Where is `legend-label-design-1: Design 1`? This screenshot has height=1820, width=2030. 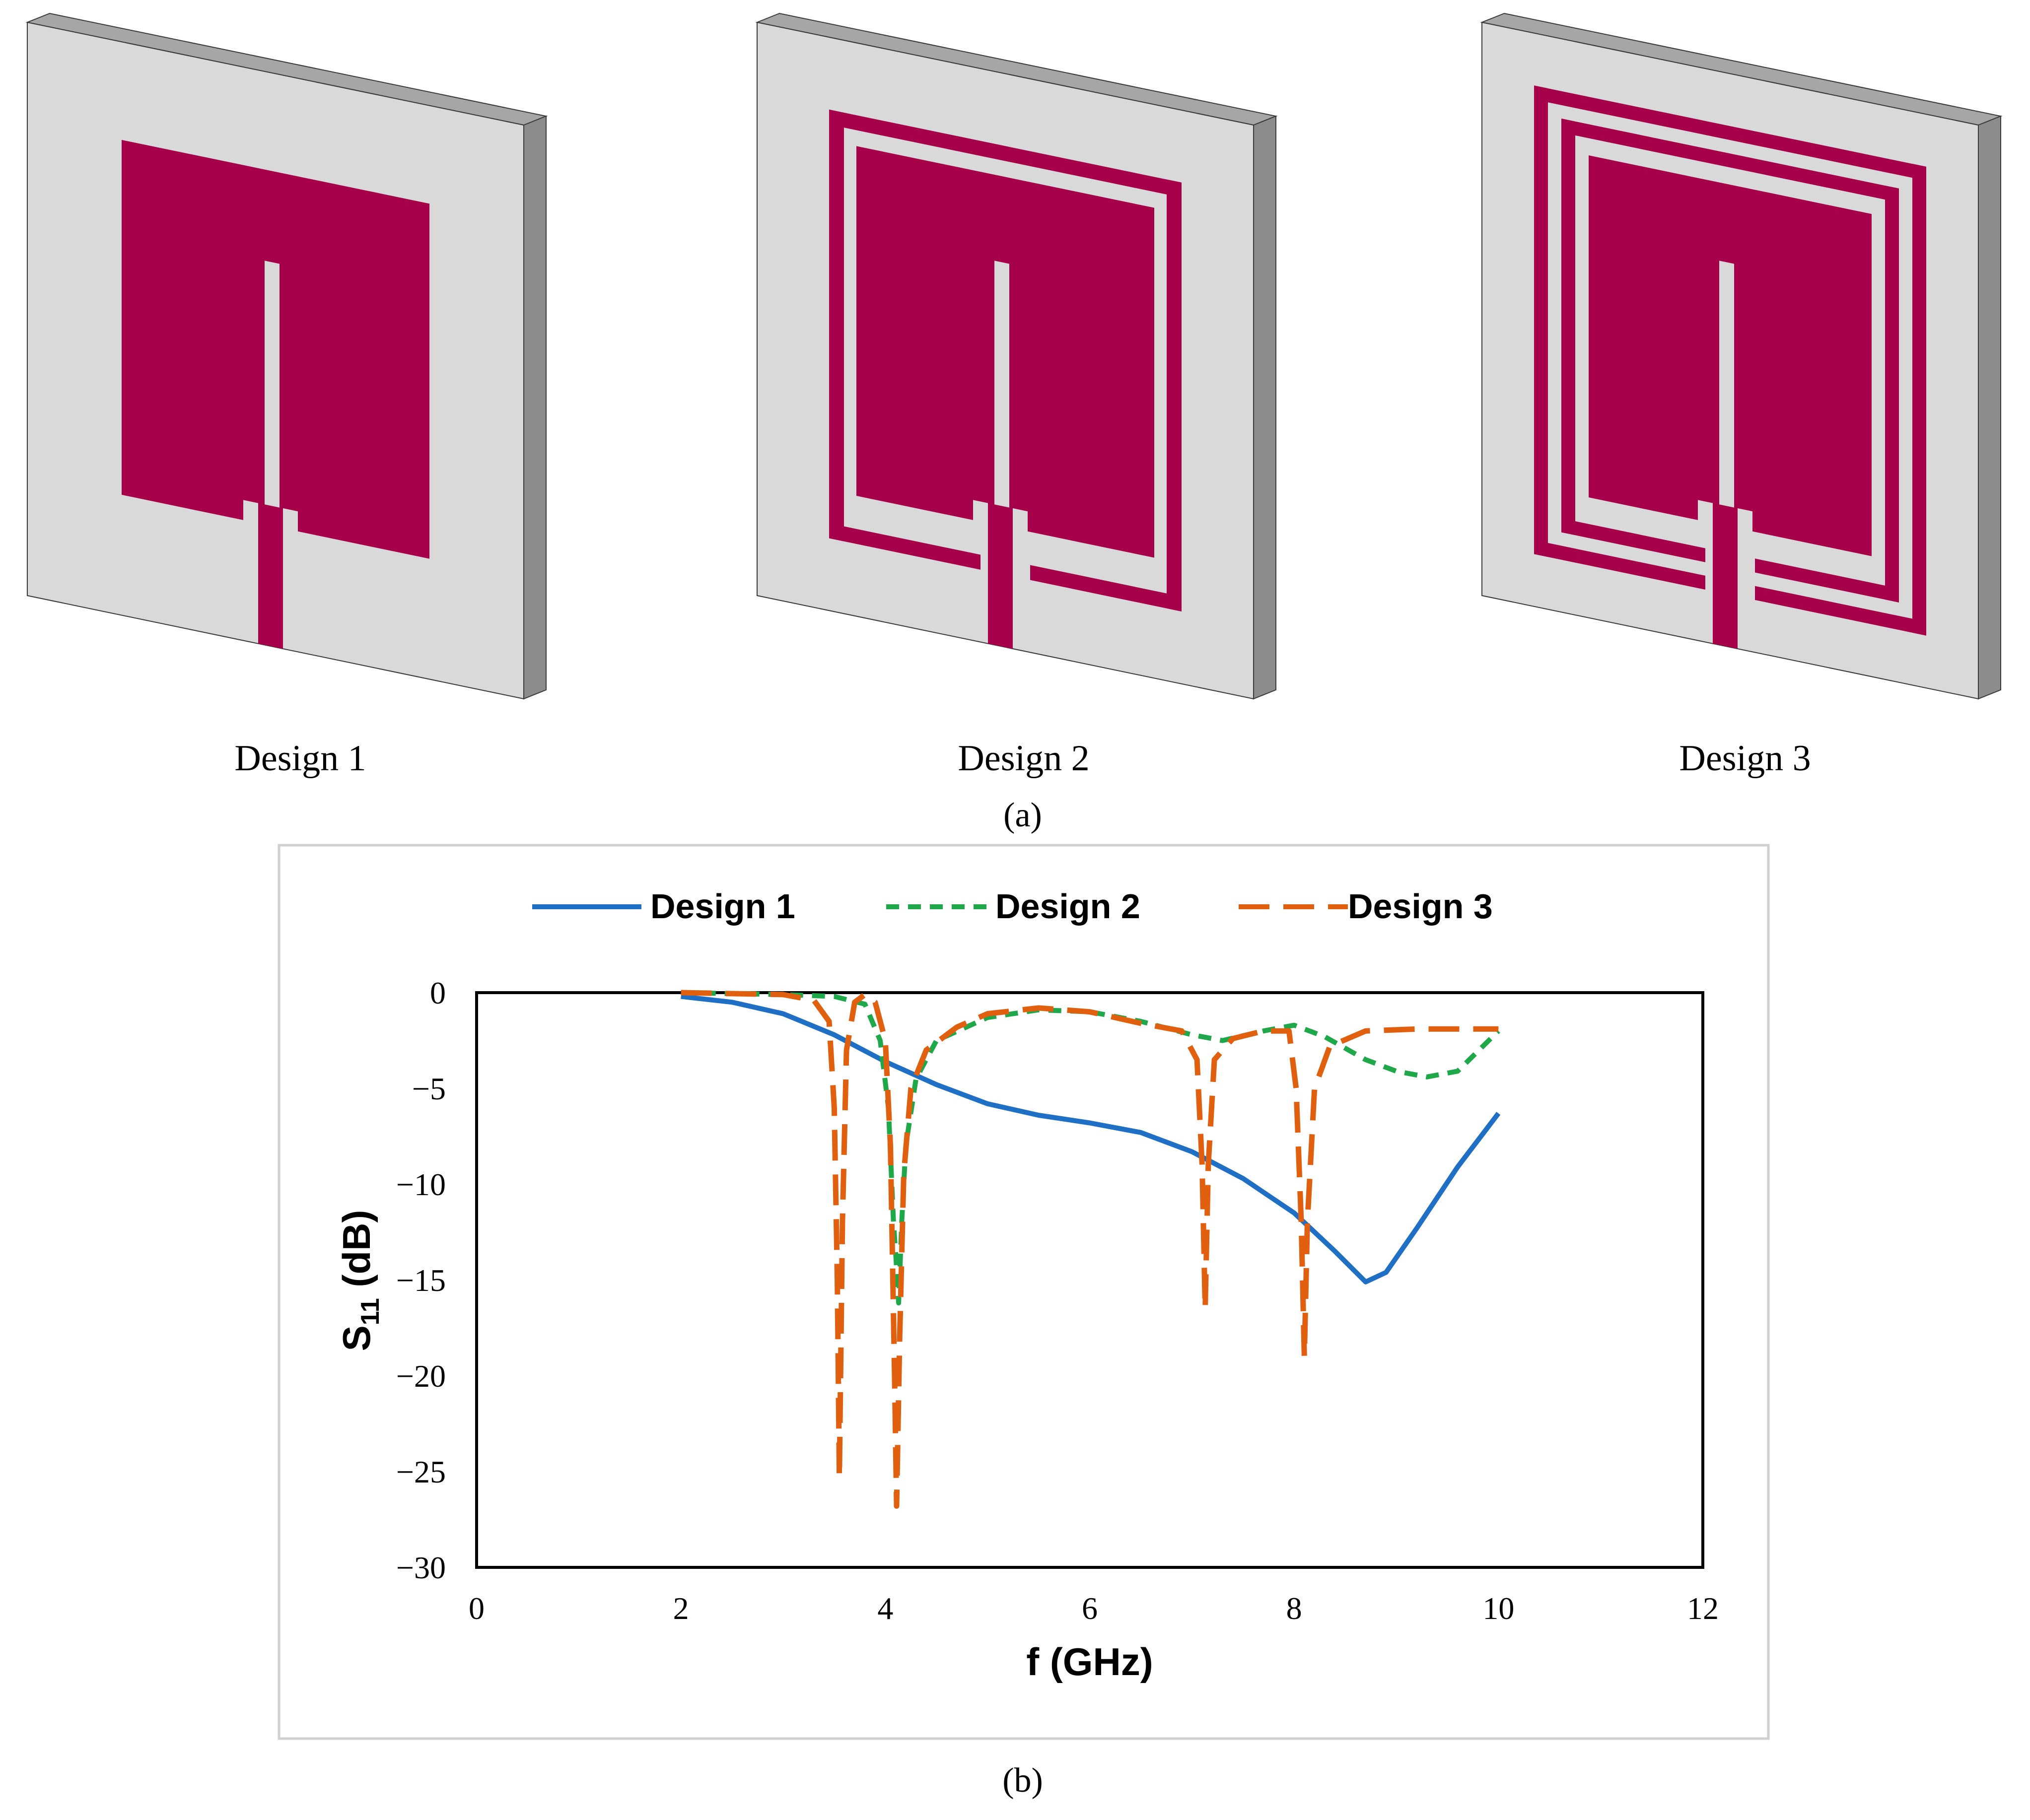 legend-label-design-1: Design 1 is located at coordinates (722, 906).